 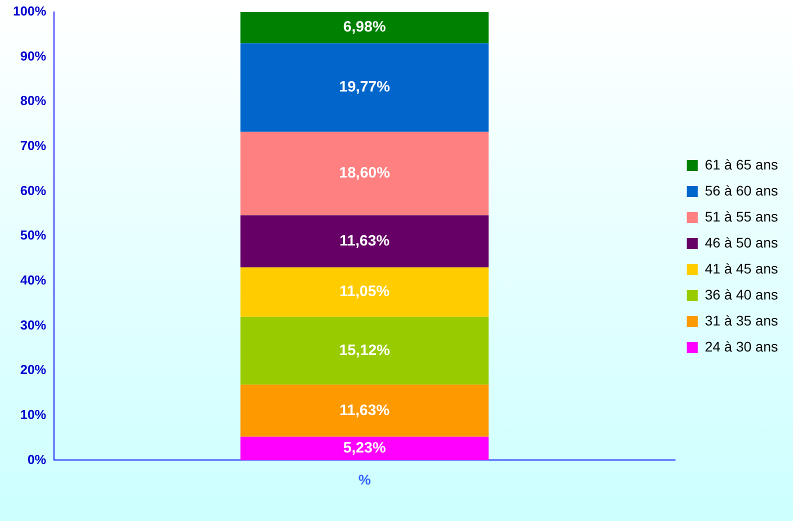 I want to click on data-label: 19,77%, so click(x=364, y=87).